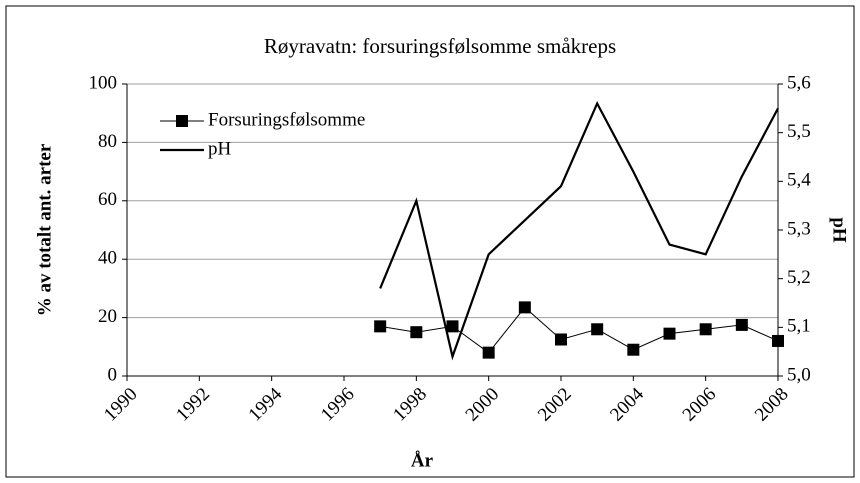 This screenshot has height=483, width=860. What do you see at coordinates (440, 46) in the screenshot?
I see `chart-title: Røyravatn: forsuringsfølsomme småkreps` at bounding box center [440, 46].